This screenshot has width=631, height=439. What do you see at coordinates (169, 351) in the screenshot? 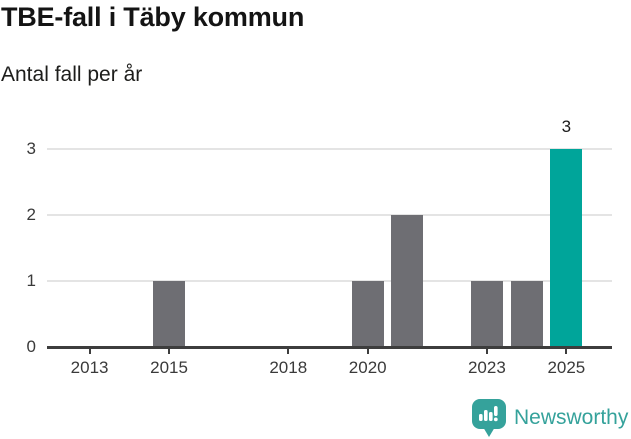
I see `x-tick-2015` at bounding box center [169, 351].